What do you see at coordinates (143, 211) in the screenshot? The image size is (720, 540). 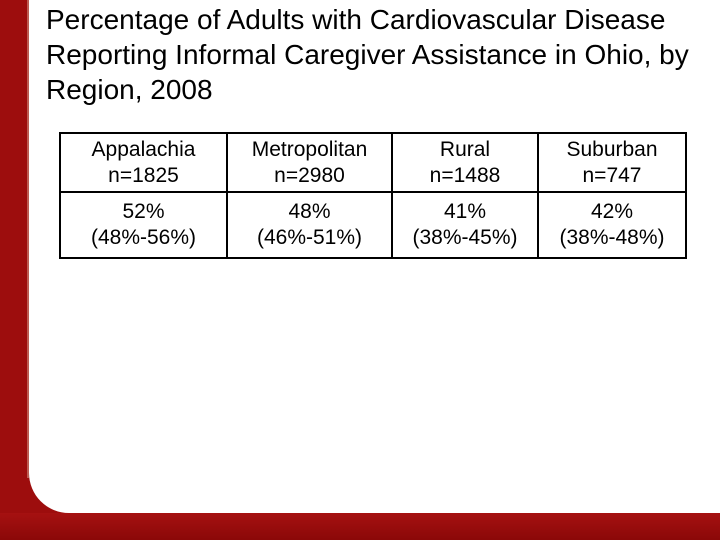 I see `percentage-value: 52%` at bounding box center [143, 211].